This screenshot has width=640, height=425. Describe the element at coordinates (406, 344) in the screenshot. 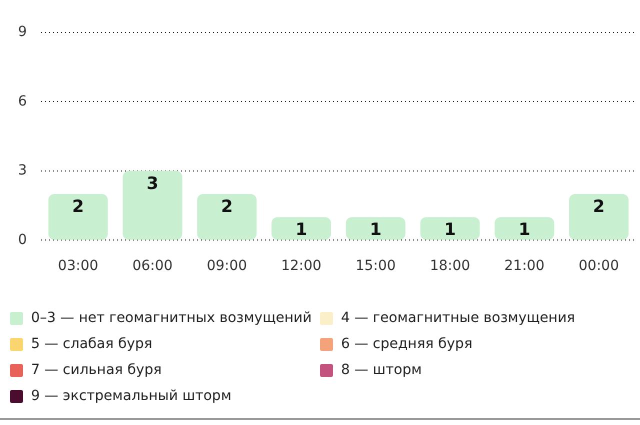

I see `legend-label: 6 — средняя буря` at that location.